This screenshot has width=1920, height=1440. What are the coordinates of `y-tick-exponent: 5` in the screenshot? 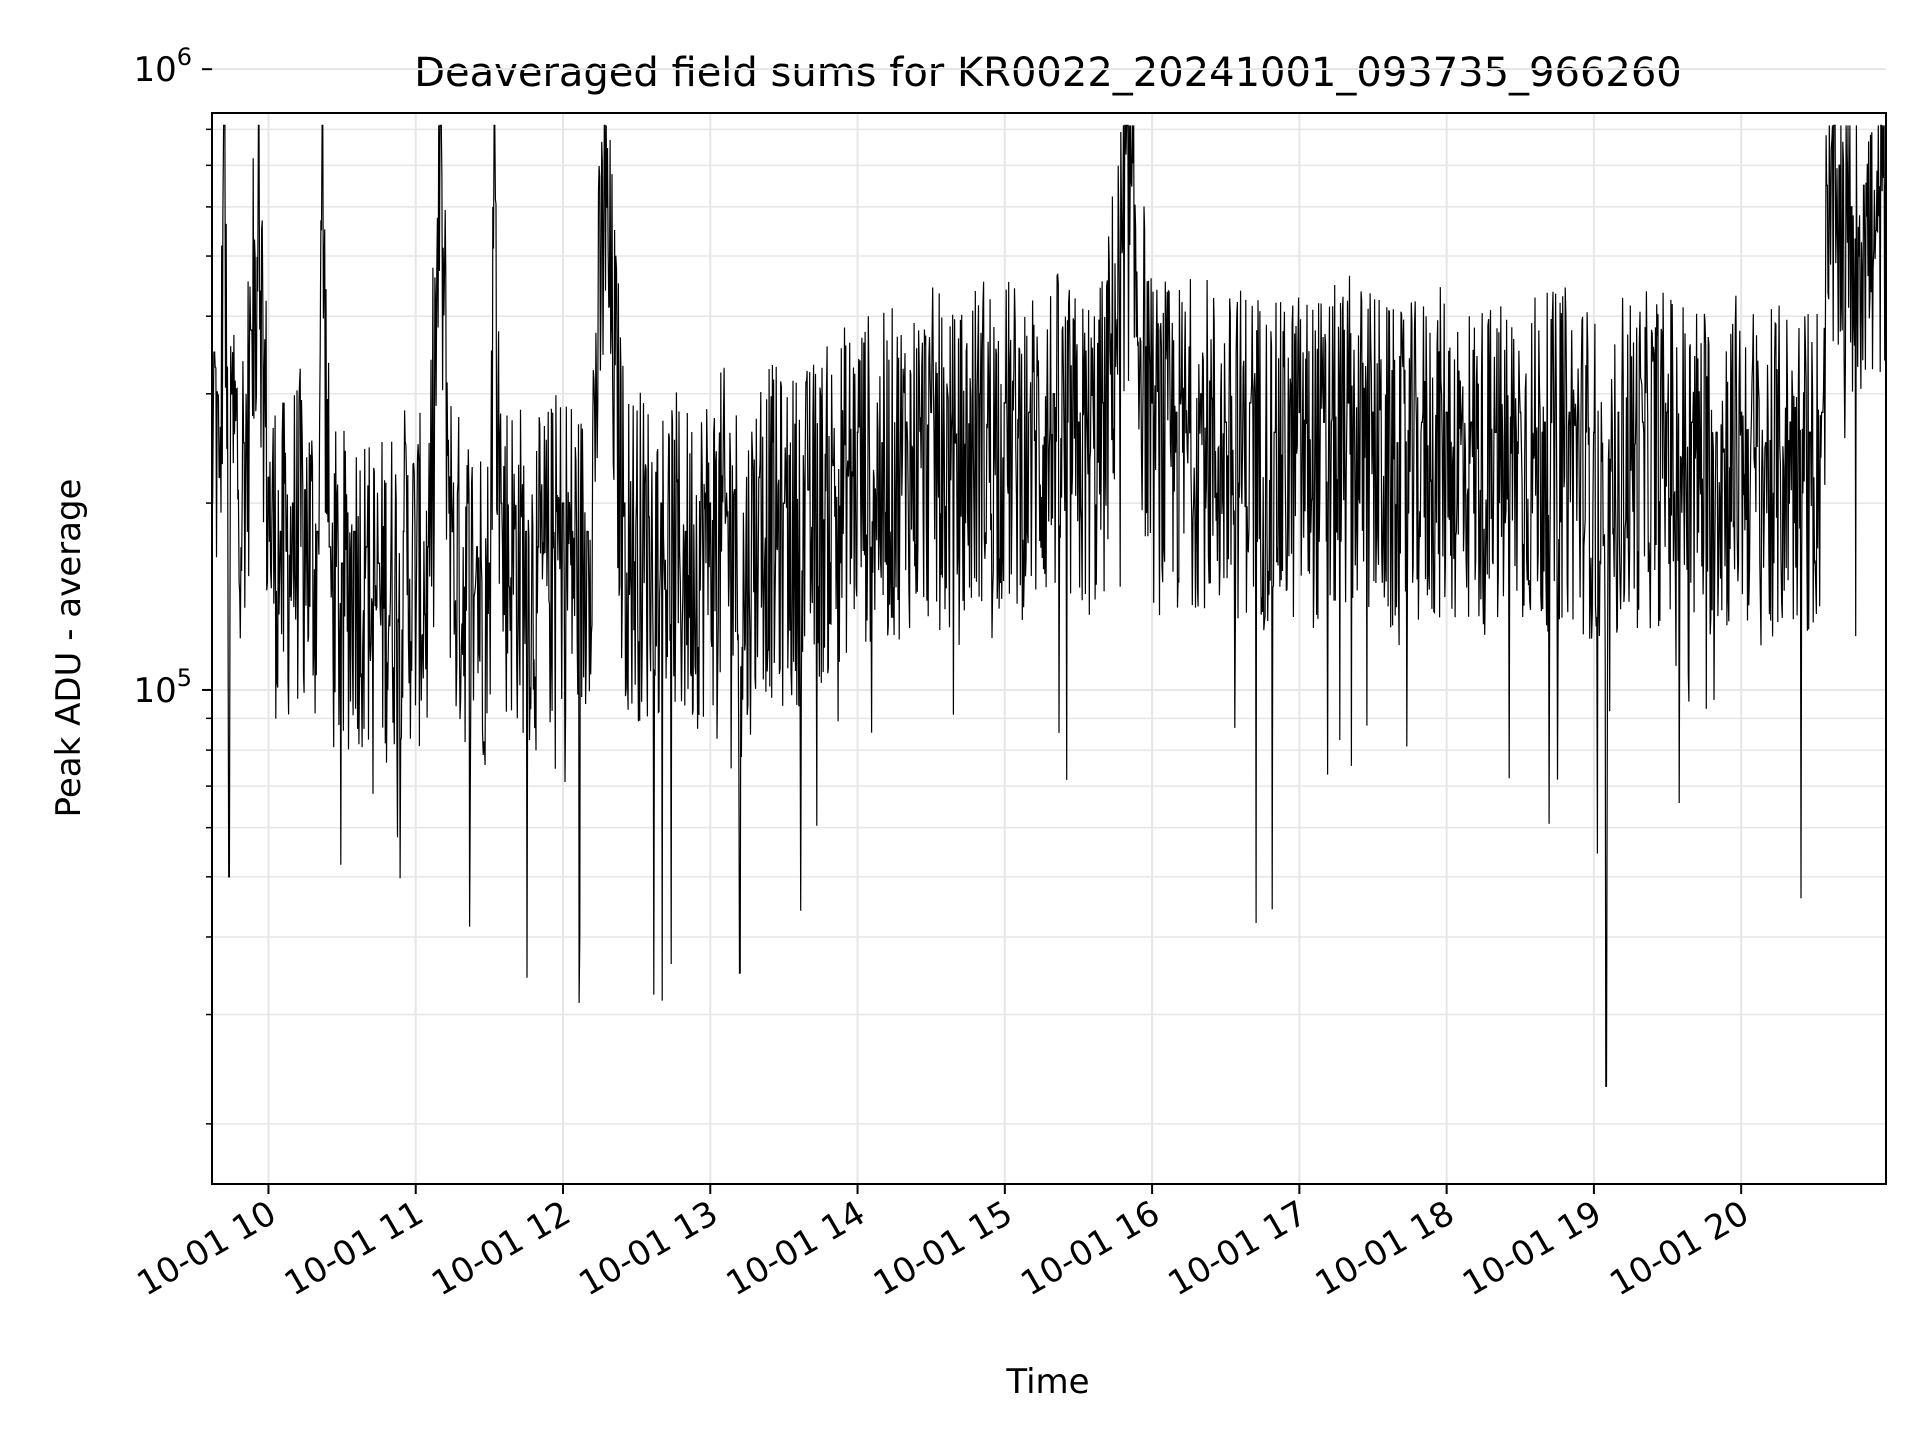 It's located at (184, 678).